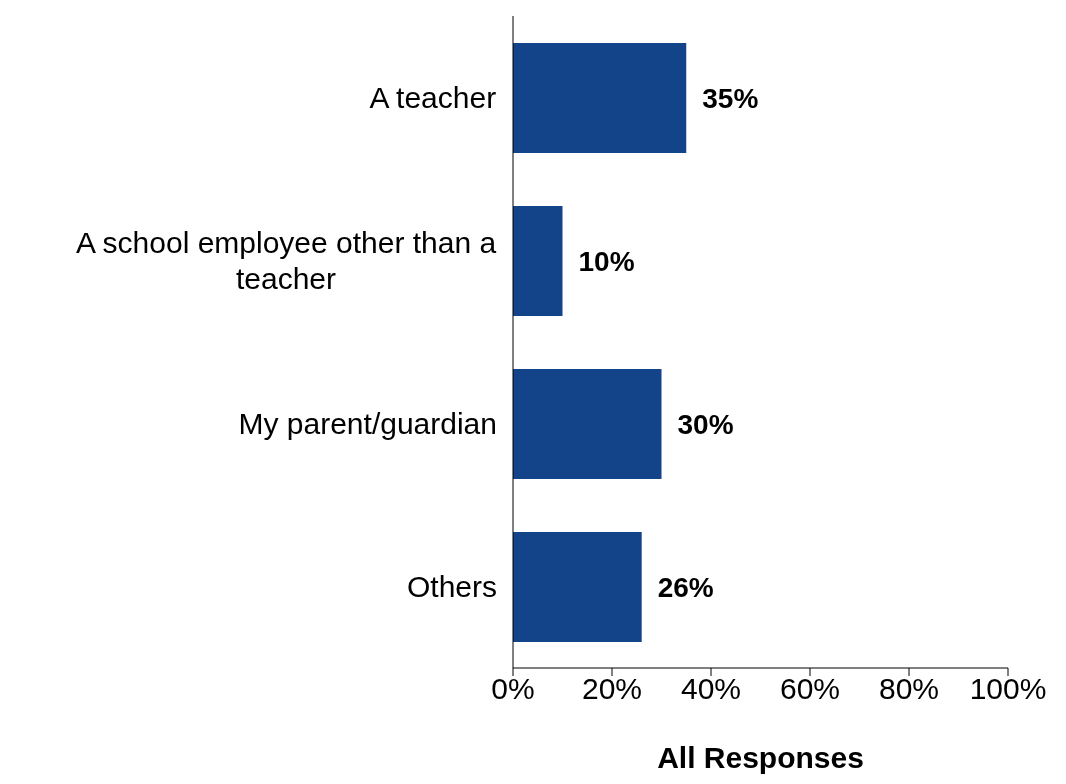  I want to click on x-axis-title: All Responses, so click(760, 757).